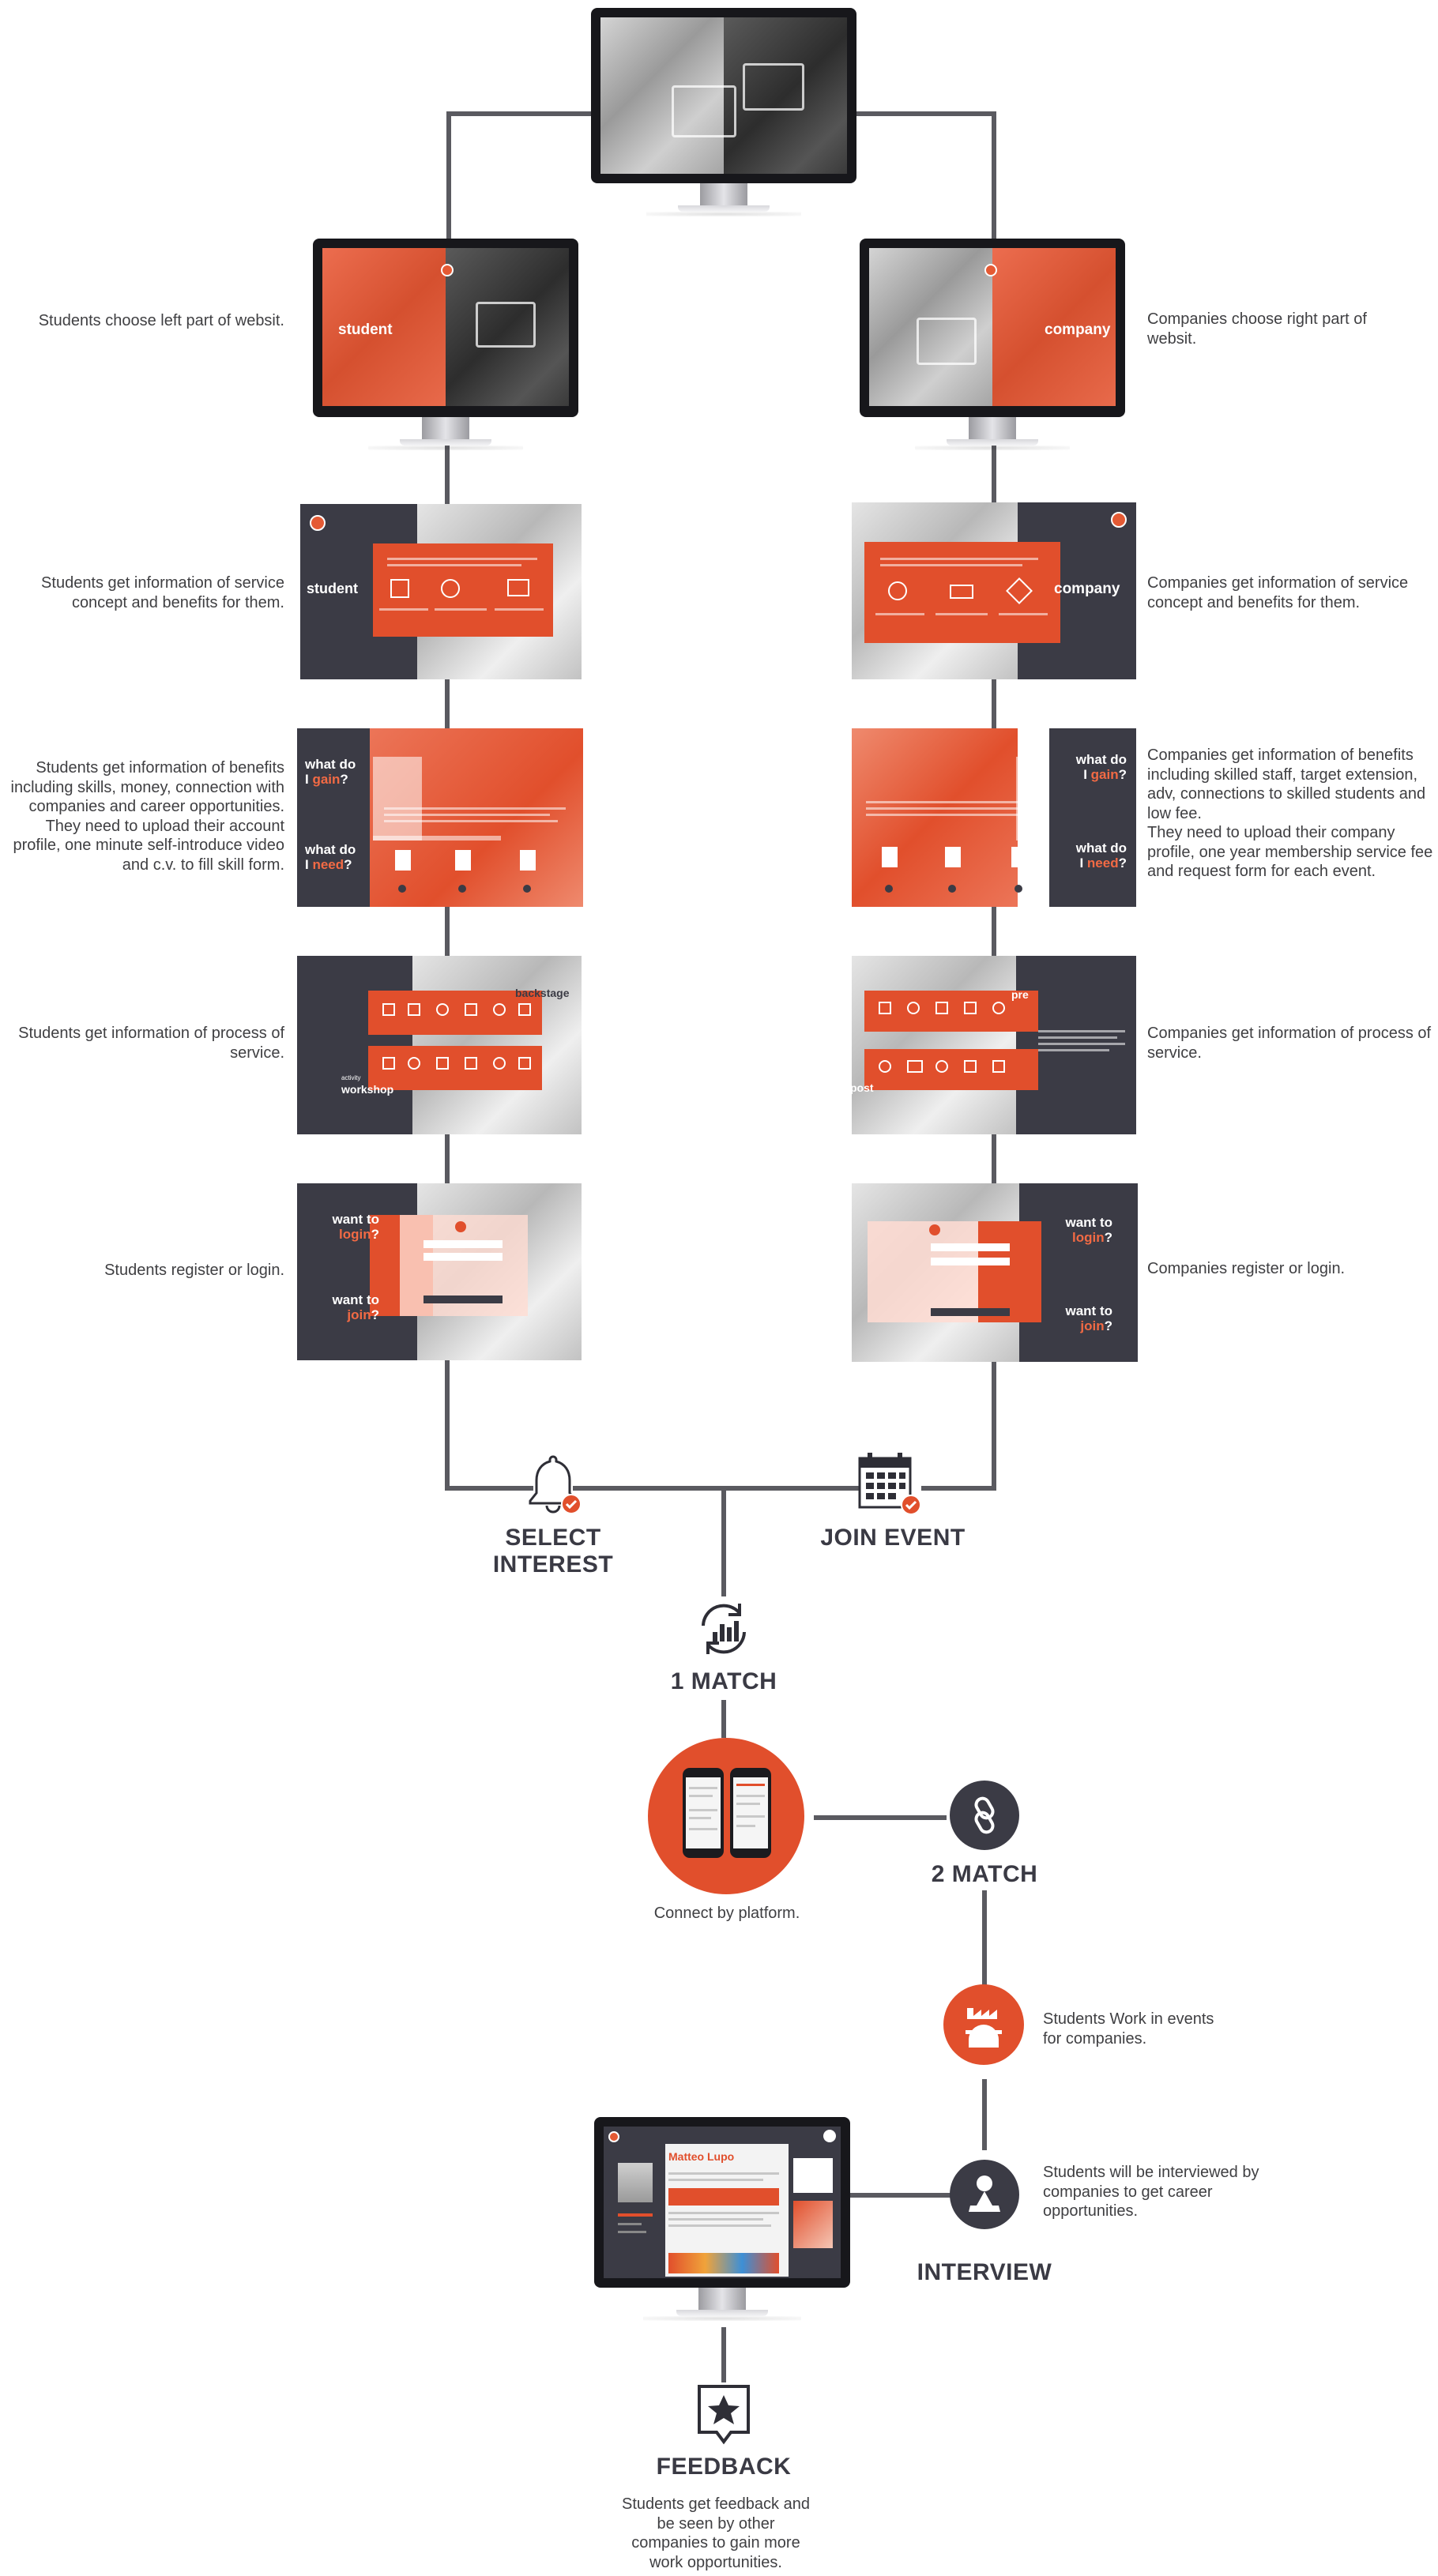 The width and height of the screenshot is (1438, 2576). What do you see at coordinates (1101, 760) in the screenshot?
I see `company-gain-prefix: what do` at bounding box center [1101, 760].